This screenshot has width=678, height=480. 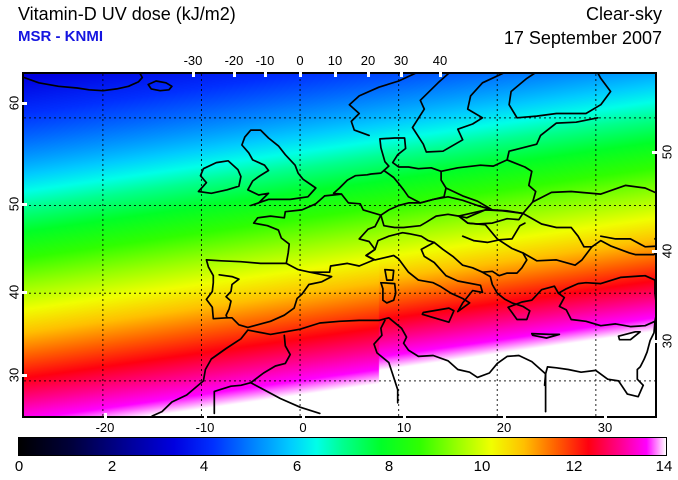 What do you see at coordinates (424, 272) in the screenshot?
I see `italy` at bounding box center [424, 272].